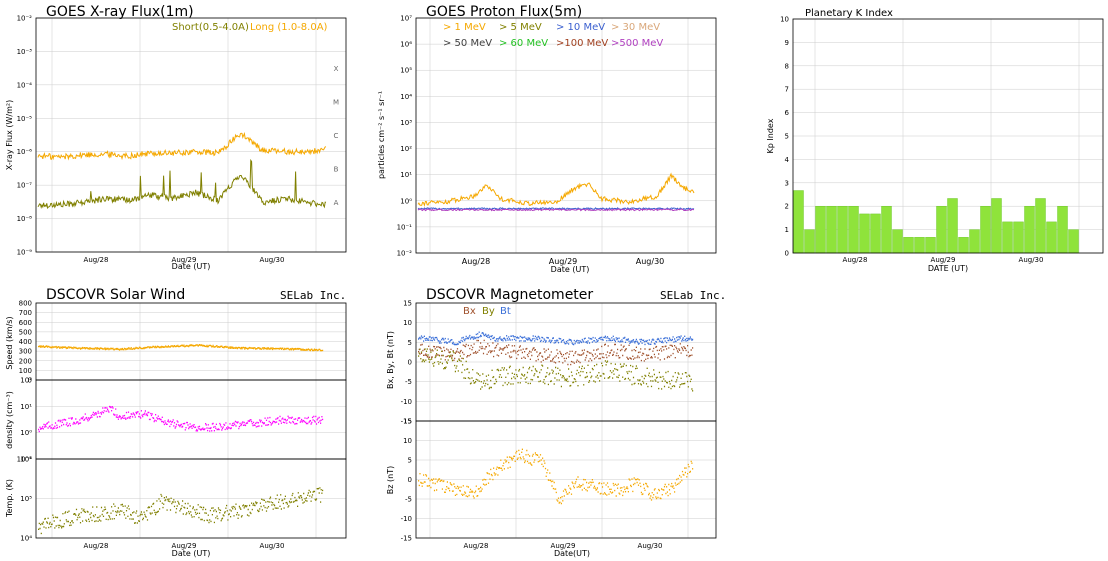 This screenshot has width=1108, height=561. I want to click on xray-x-tick-label: Aug/29, so click(184, 260).